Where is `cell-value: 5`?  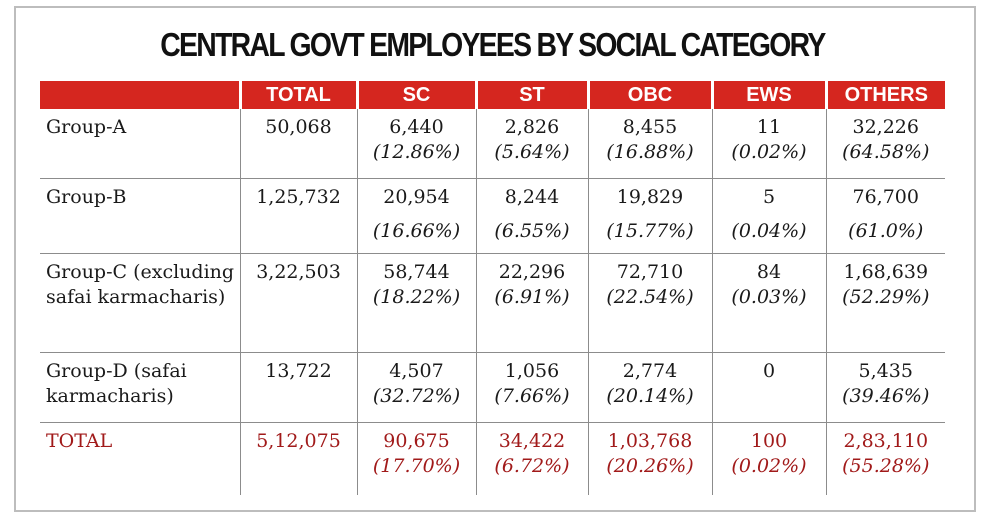
cell-value: 5 is located at coordinates (769, 197).